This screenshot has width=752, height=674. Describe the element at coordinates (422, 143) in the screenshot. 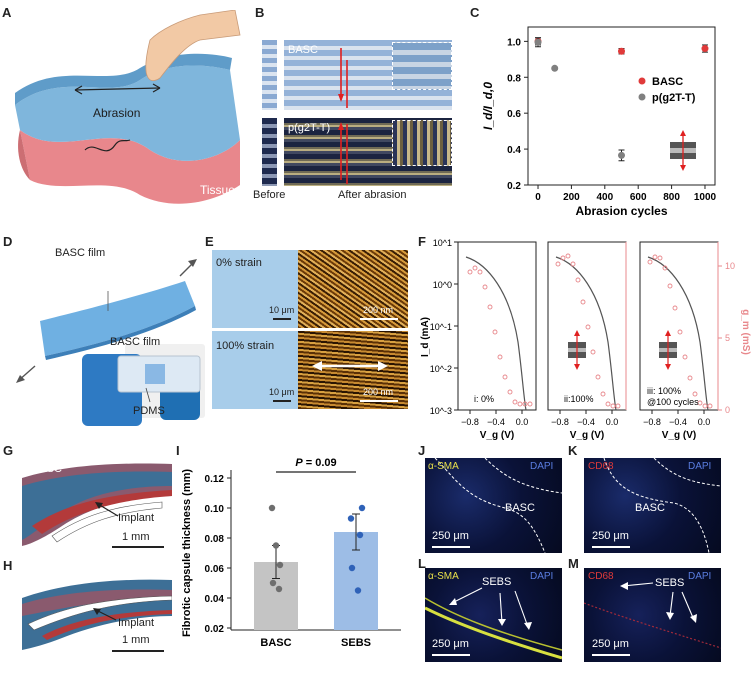

I see `inset-p2t` at that location.